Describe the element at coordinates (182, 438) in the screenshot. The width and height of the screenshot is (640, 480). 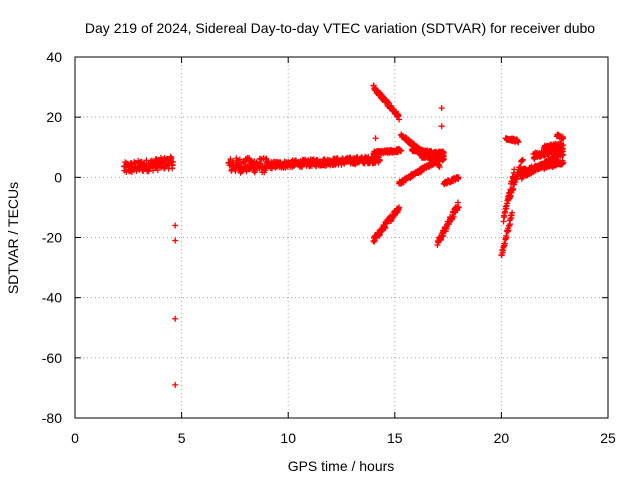
I see `x-tick-label: 5` at that location.